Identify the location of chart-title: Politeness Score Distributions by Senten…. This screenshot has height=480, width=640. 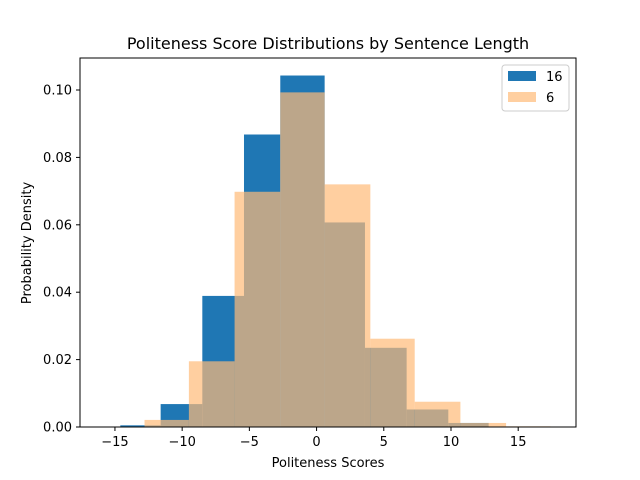
(328, 43).